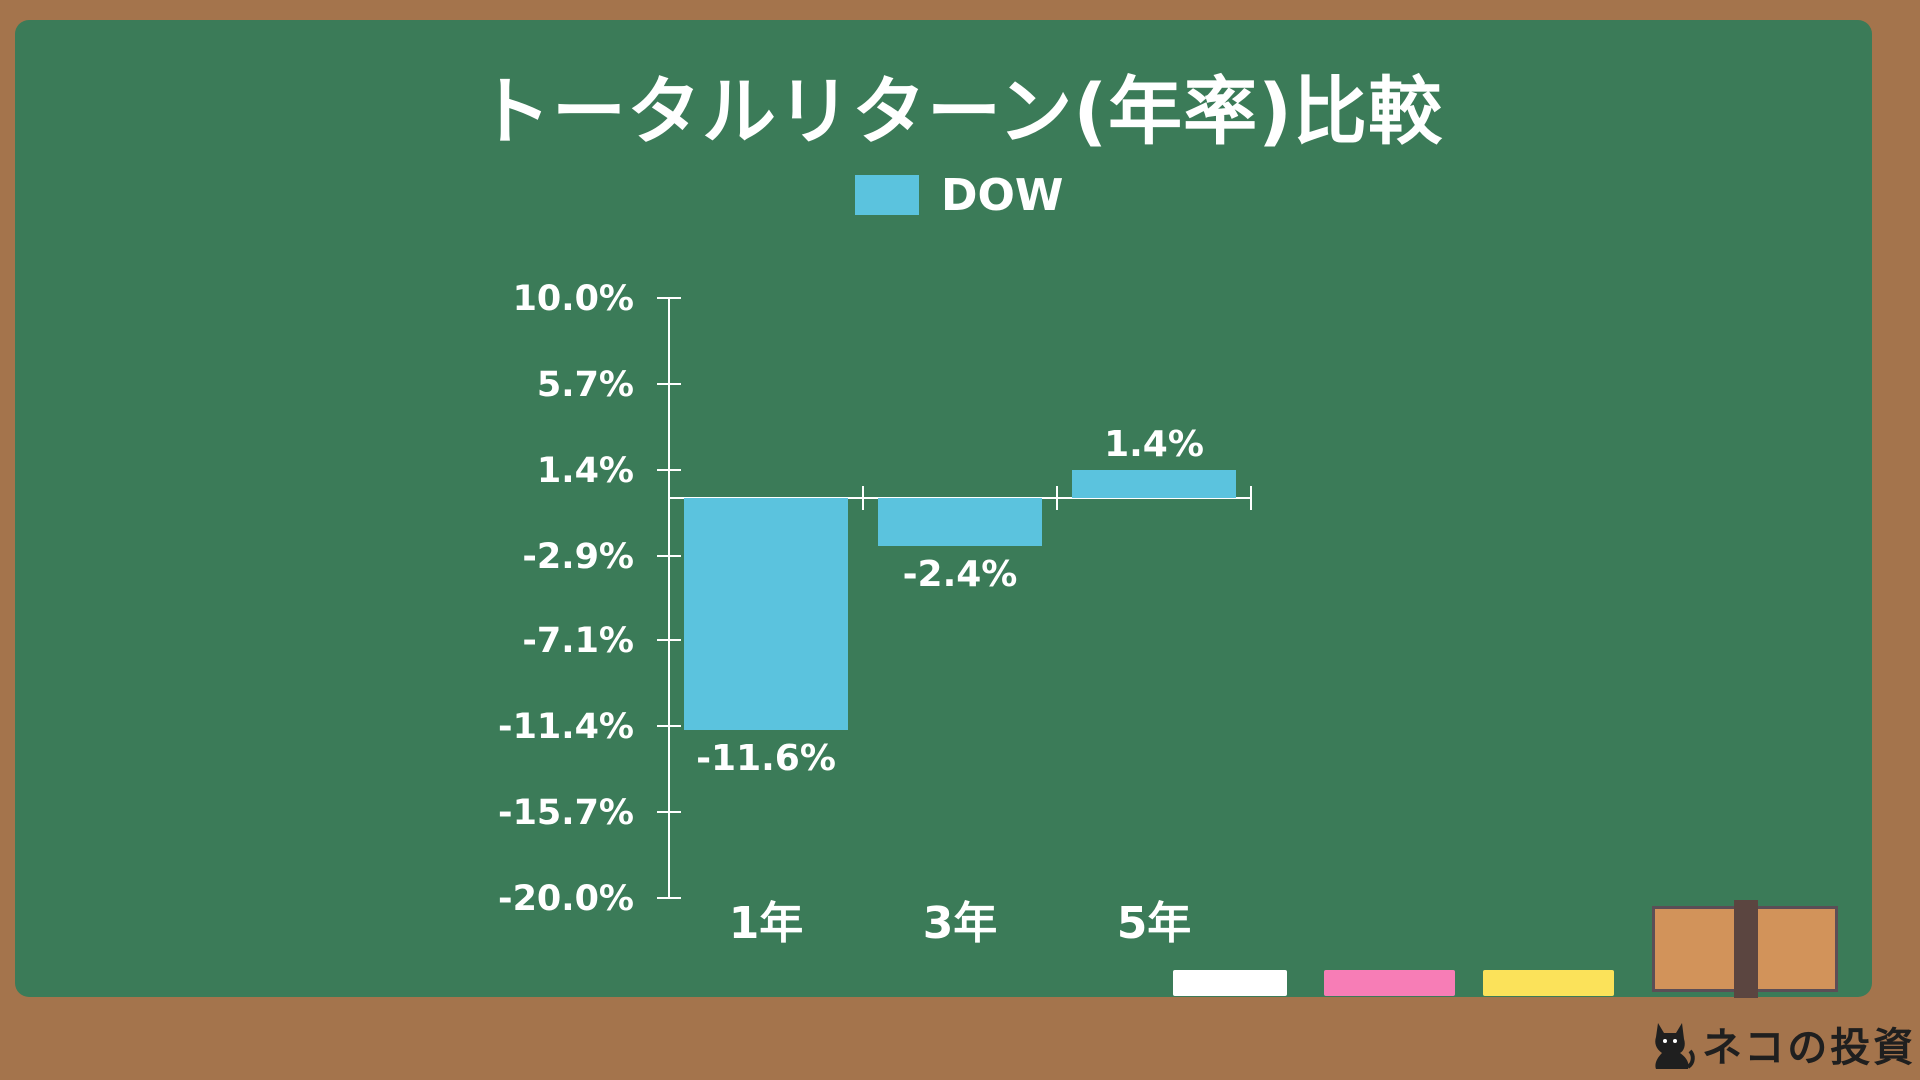  I want to click on eraser-band, so click(1746, 949).